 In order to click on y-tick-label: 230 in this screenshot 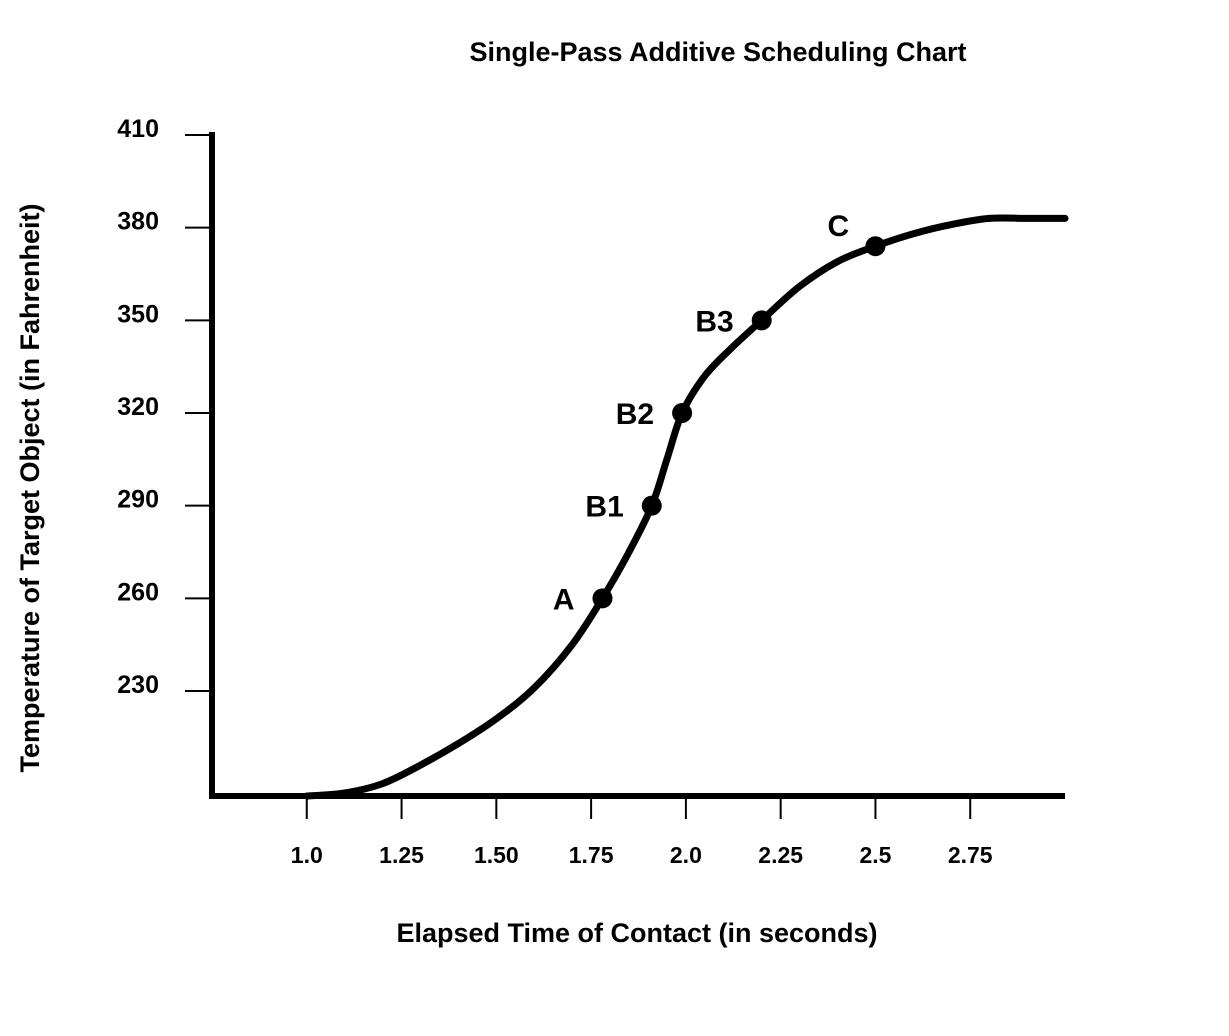, I will do `click(138, 685)`.